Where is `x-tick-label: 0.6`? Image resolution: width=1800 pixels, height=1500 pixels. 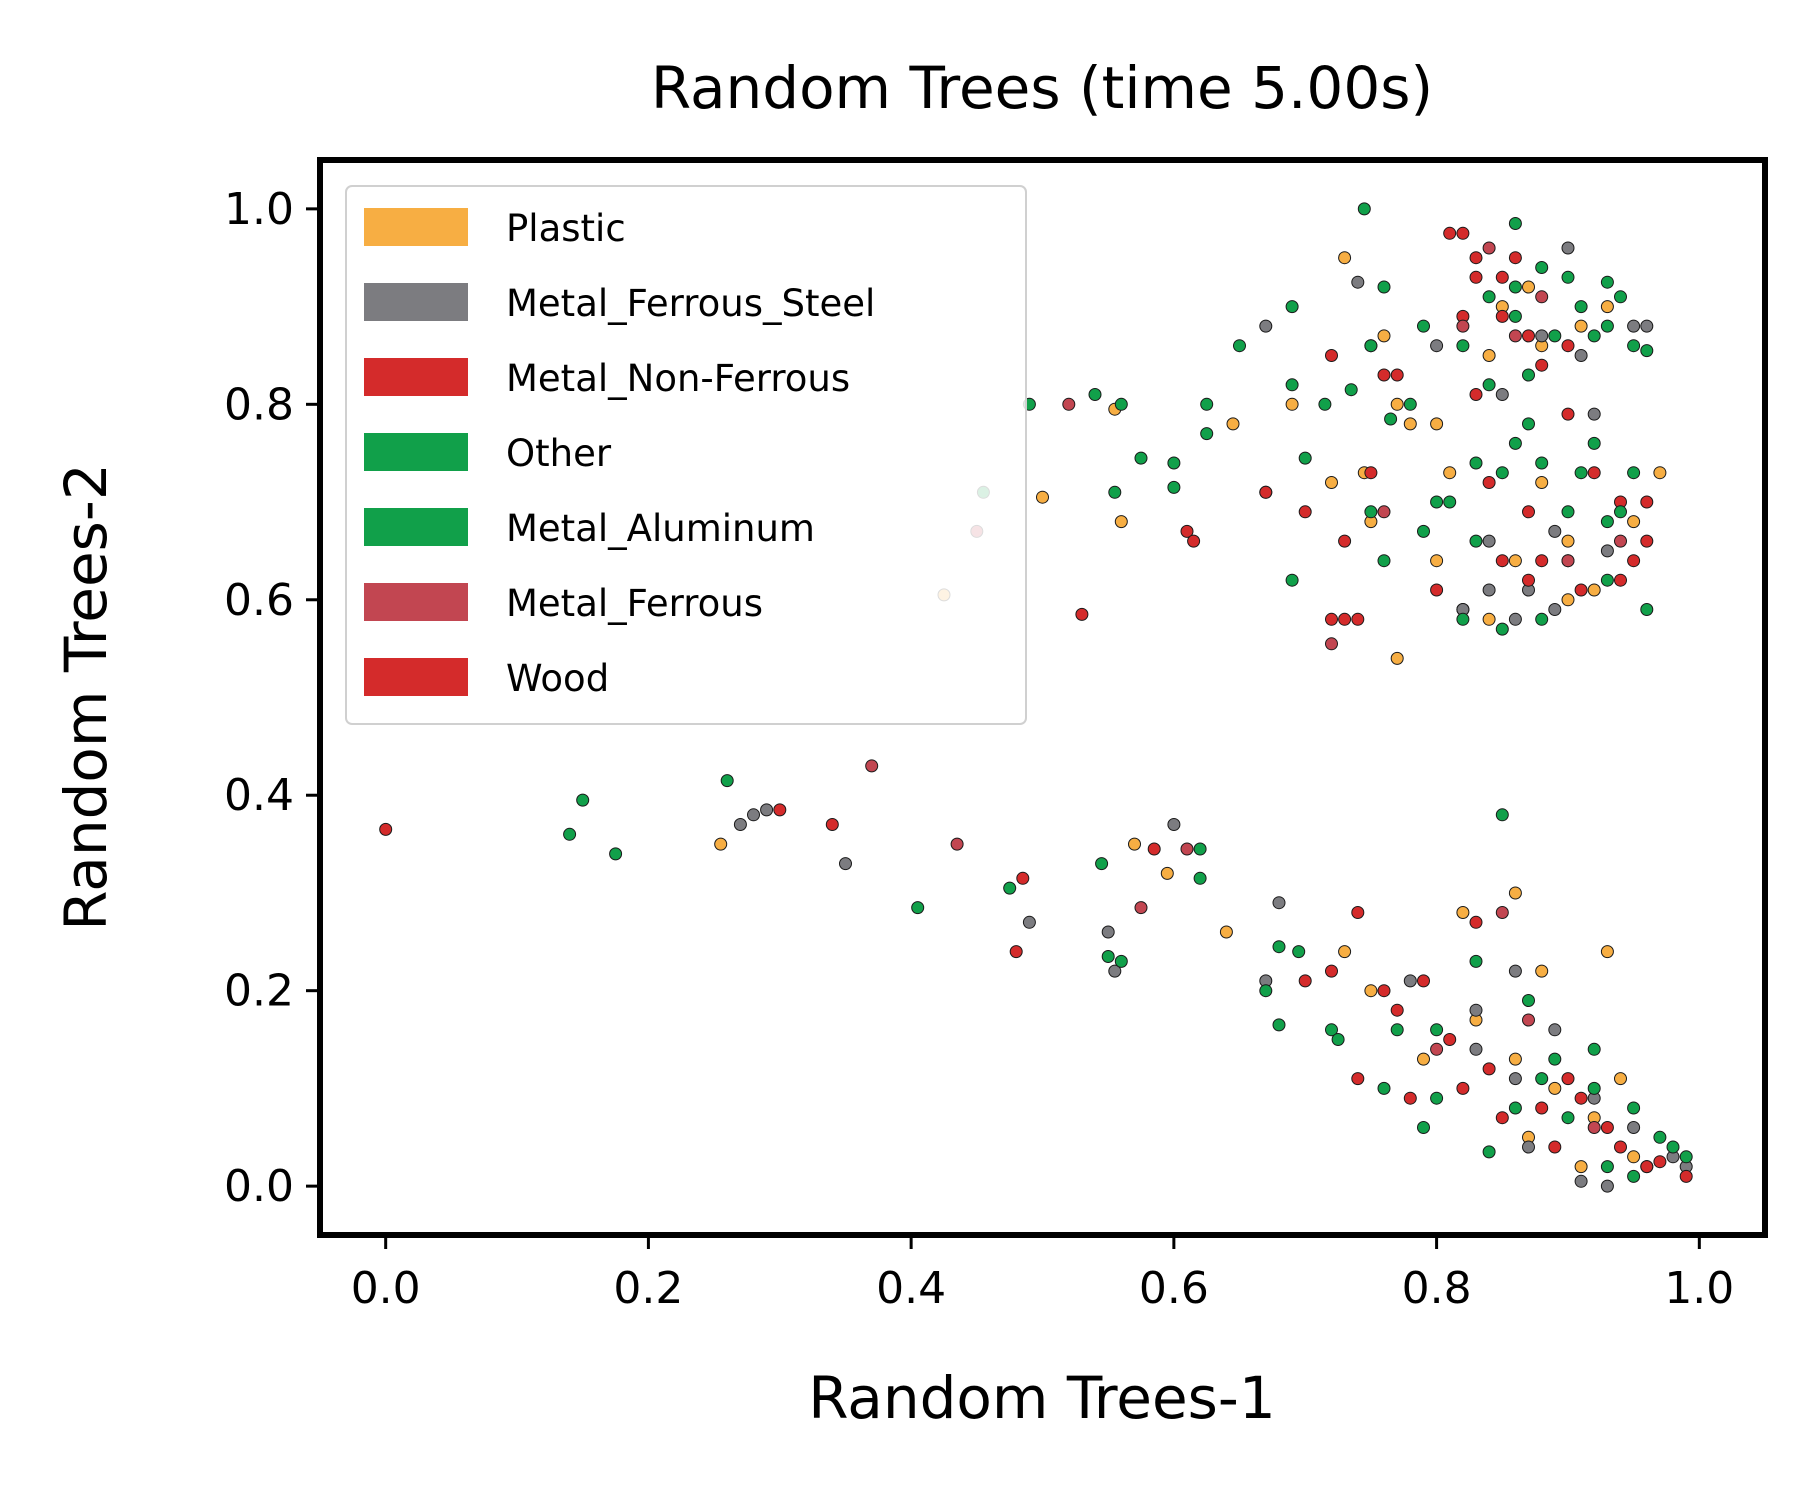
x-tick-label: 0.6 is located at coordinates (1174, 1288).